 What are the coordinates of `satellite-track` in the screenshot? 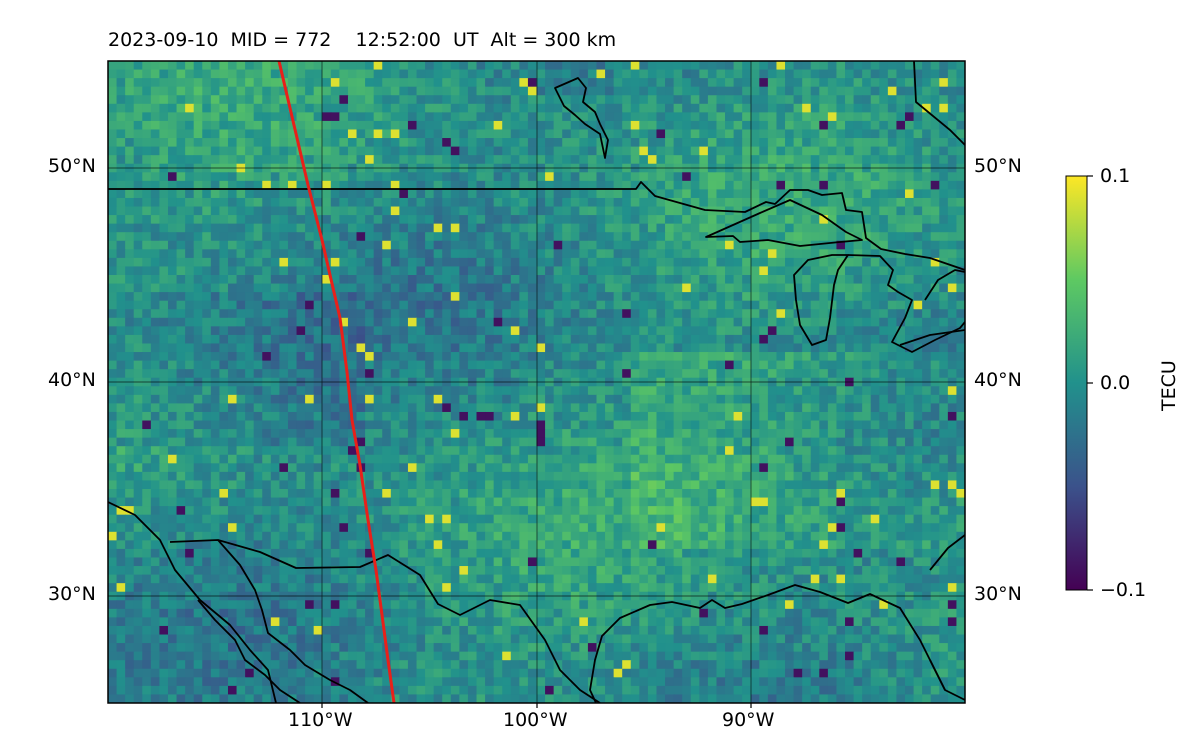 It's located at (336, 382).